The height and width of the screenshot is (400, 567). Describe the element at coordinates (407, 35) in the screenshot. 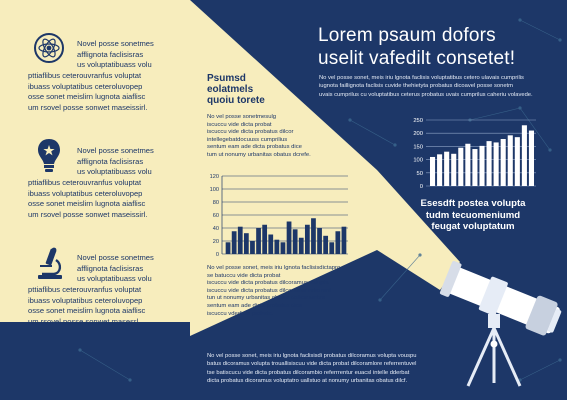

I see `main-title-line: Lorem psaum dofors` at that location.